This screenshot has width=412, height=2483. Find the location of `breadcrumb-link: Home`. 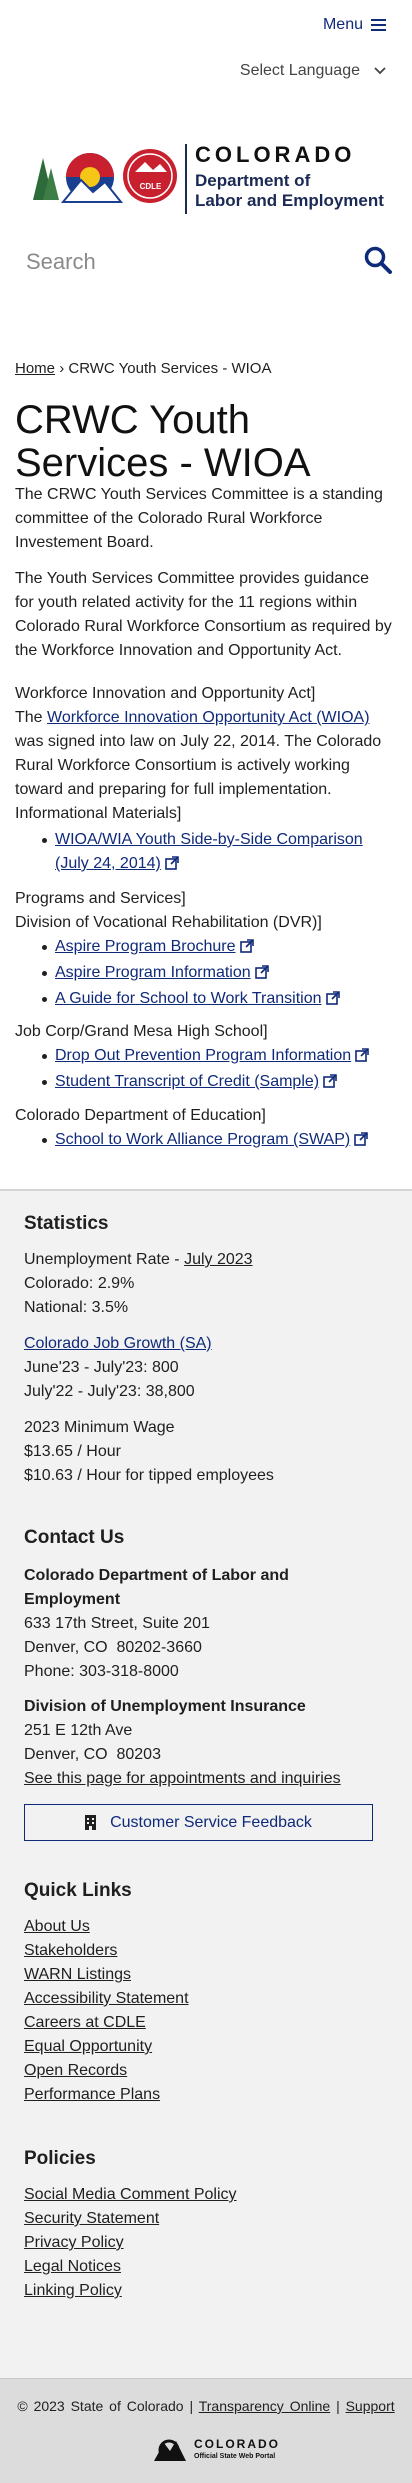

breadcrumb-link: Home is located at coordinates (35, 368).